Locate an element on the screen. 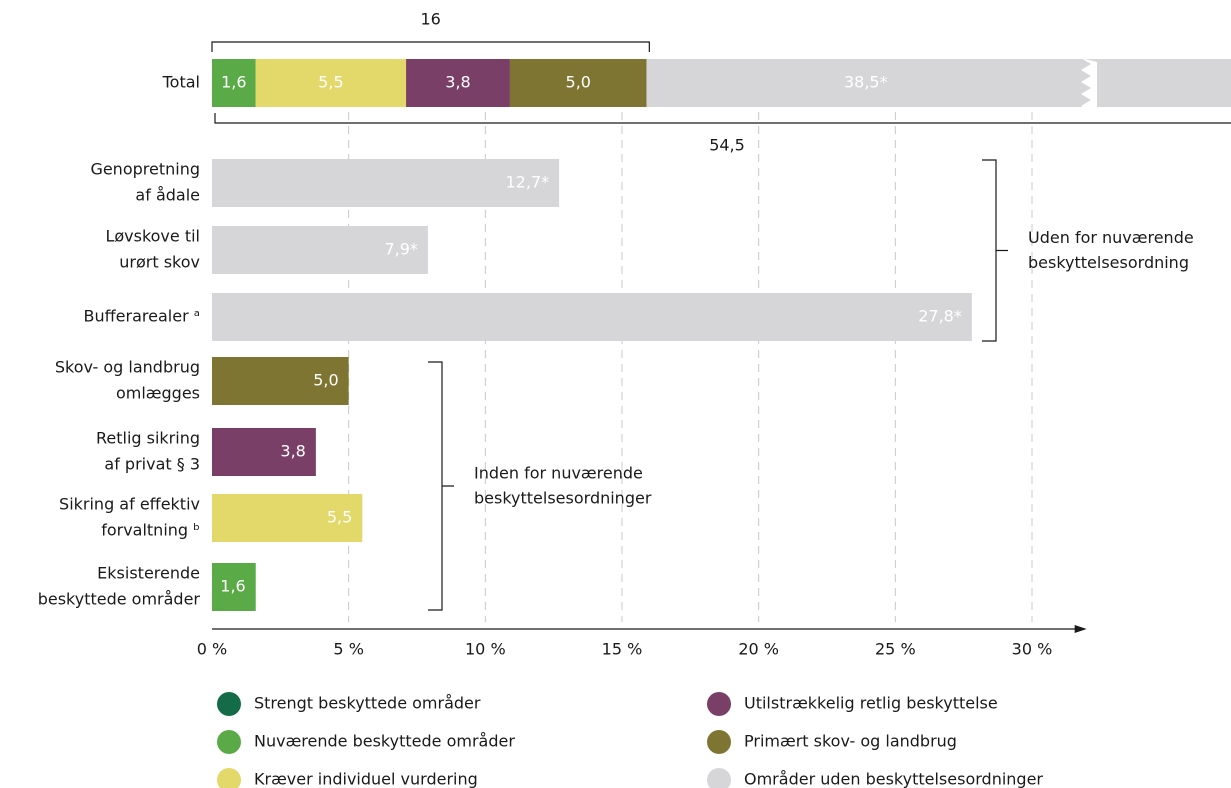 The image size is (1231, 788). axis-arrow is located at coordinates (1080, 629).